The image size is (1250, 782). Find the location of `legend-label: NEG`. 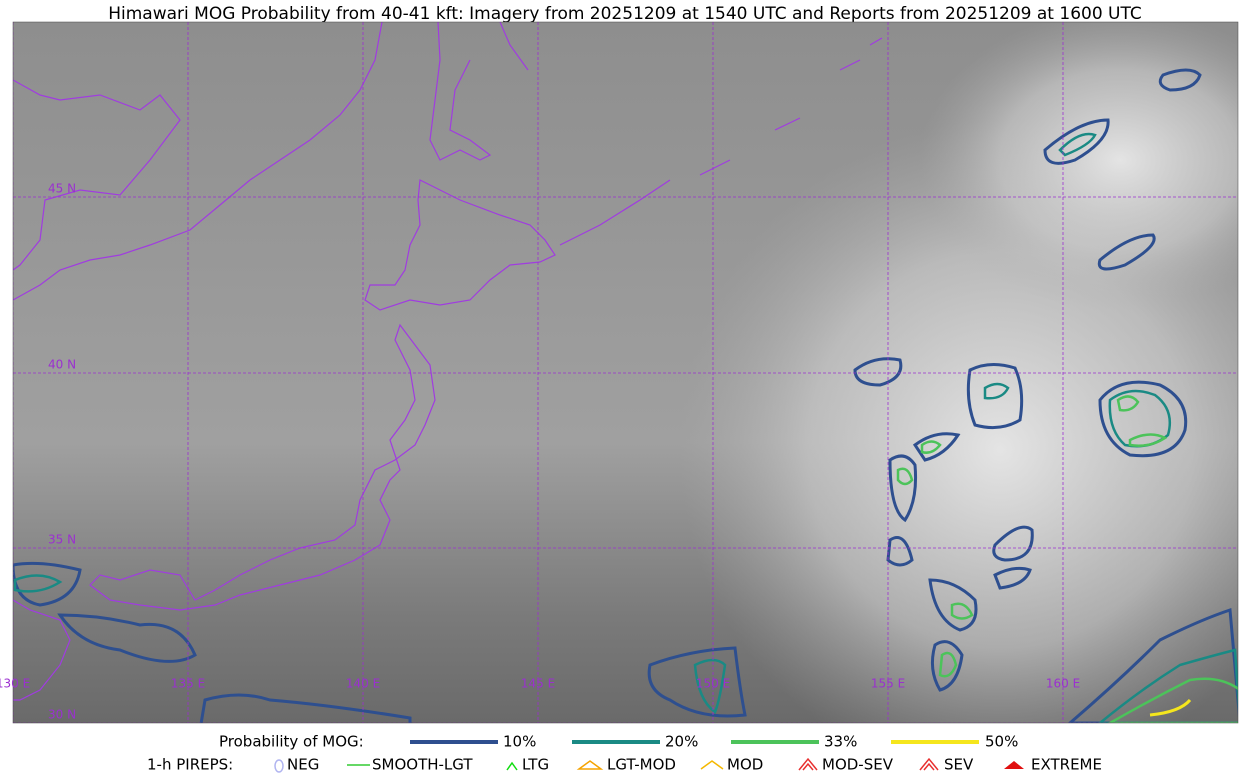

legend-label: NEG is located at coordinates (303, 765).